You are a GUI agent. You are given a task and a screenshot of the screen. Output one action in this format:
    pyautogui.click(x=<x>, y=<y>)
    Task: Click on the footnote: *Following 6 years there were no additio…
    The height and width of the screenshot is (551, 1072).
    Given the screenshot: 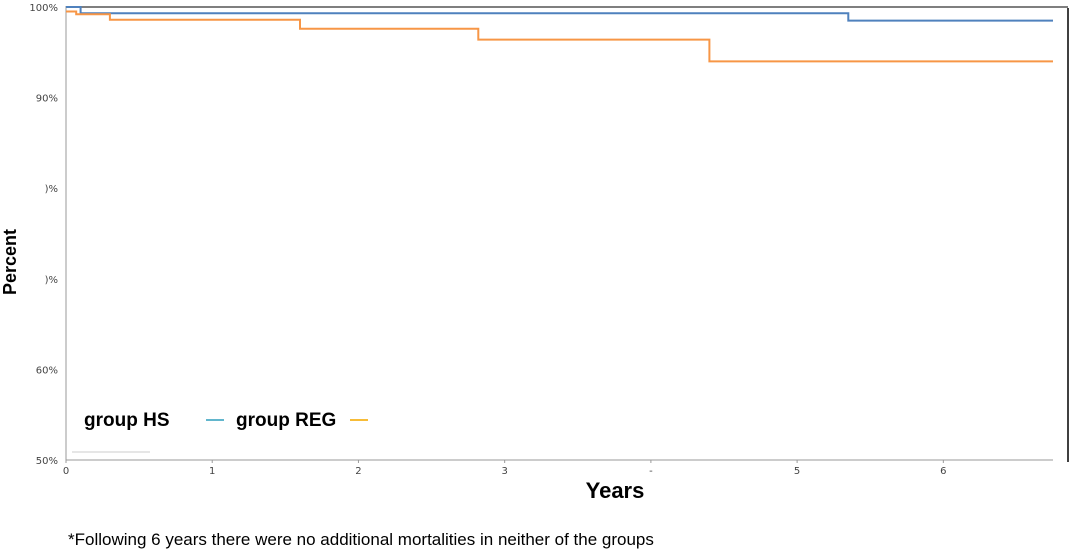 What is the action you would take?
    pyautogui.click(x=361, y=539)
    